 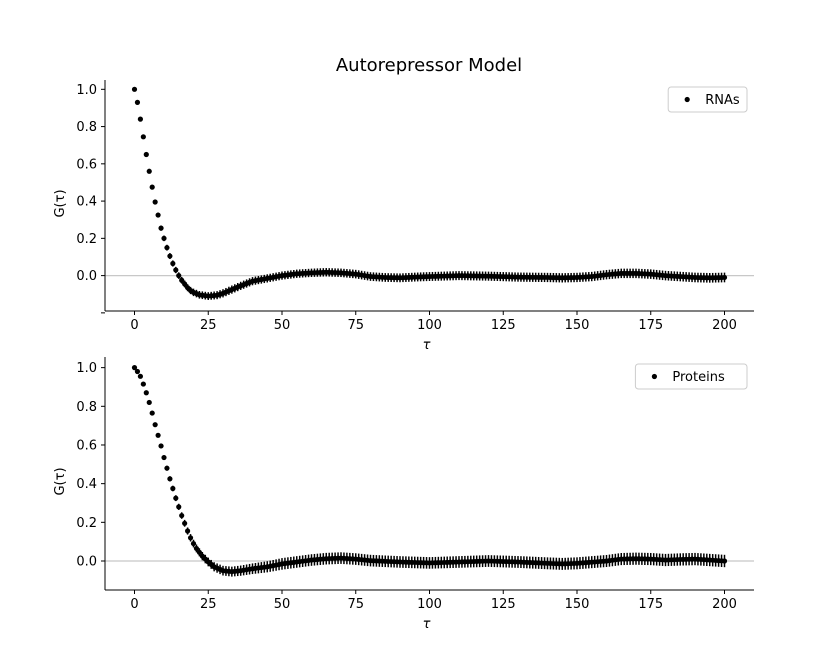 I want to click on legend-label: RNAs, so click(x=722, y=100).